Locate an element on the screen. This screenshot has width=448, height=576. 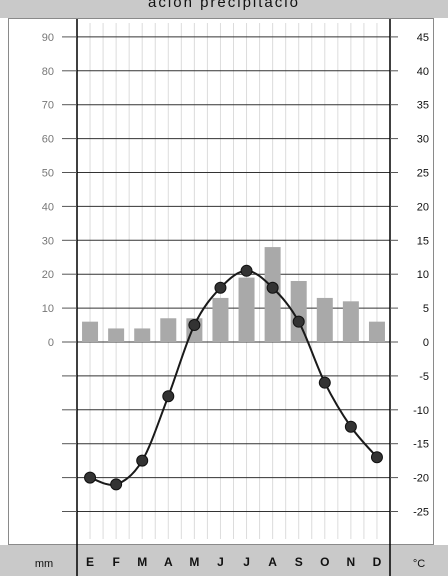
month-label: F is located at coordinates (115, 562).